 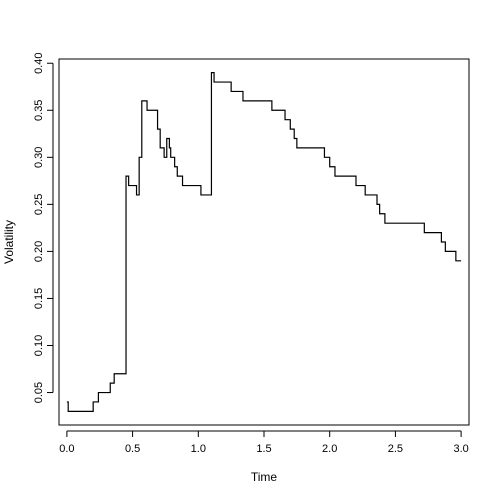 I want to click on y-tick-label: 0.40, so click(x=39, y=63).